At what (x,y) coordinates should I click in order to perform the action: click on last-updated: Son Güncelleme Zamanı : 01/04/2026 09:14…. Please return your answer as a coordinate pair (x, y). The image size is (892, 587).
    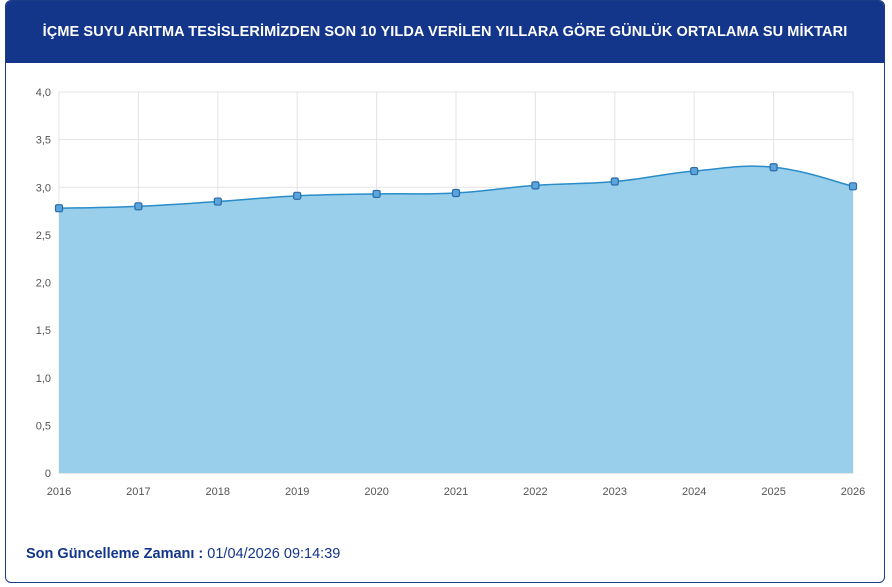
    Looking at the image, I should click on (183, 554).